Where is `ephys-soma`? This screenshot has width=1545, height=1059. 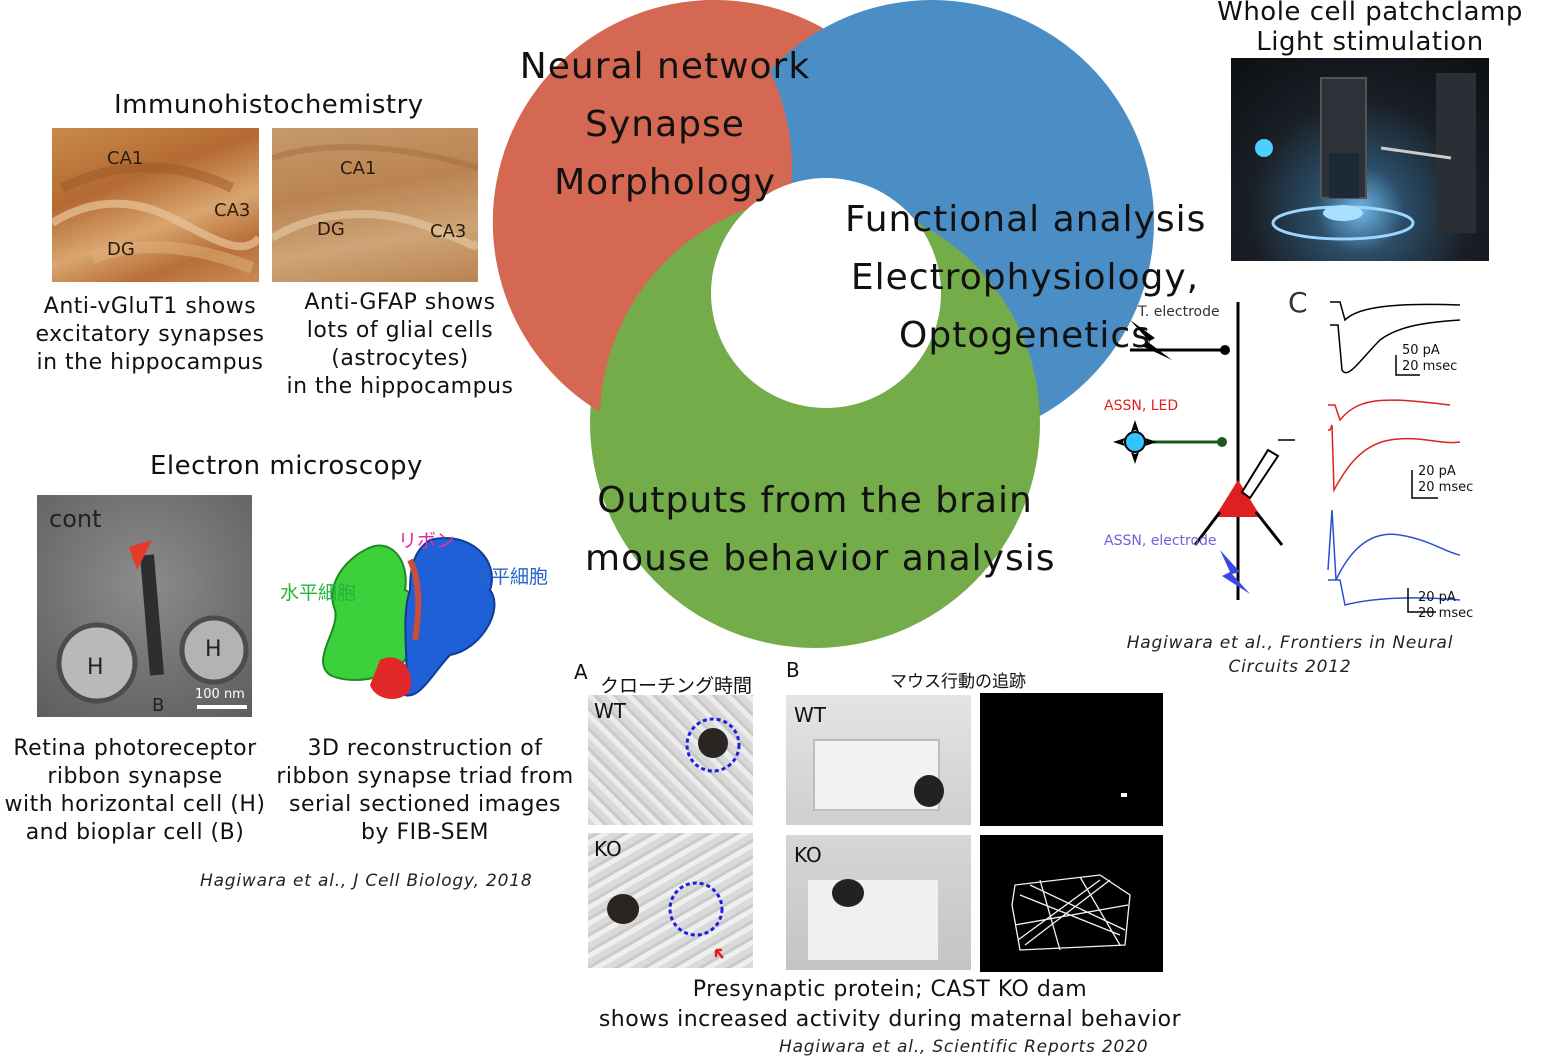 ephys-soma is located at coordinates (1238, 498).